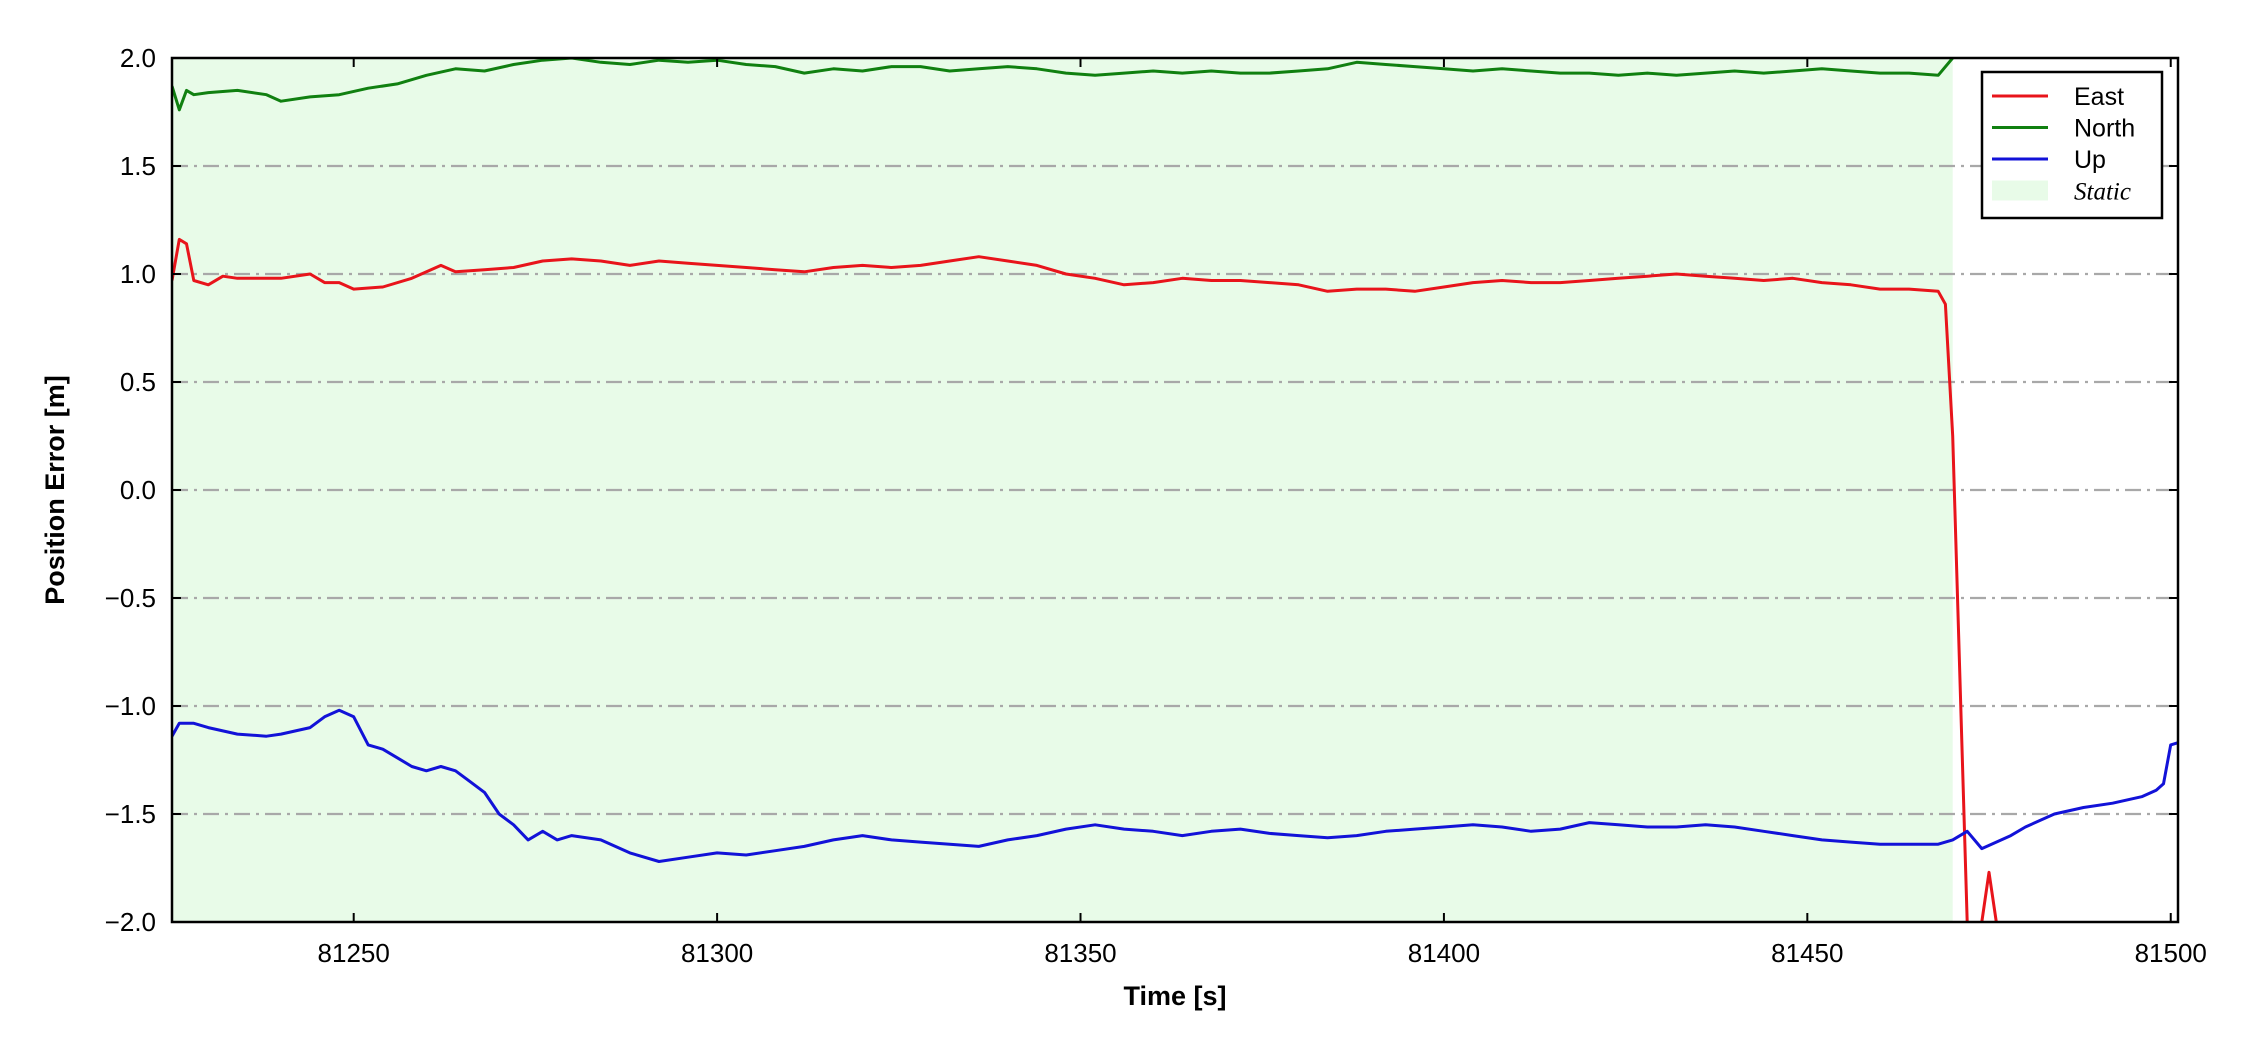 This screenshot has height=1050, width=2250. I want to click on y-tick-label: 2.0, so click(138, 58).